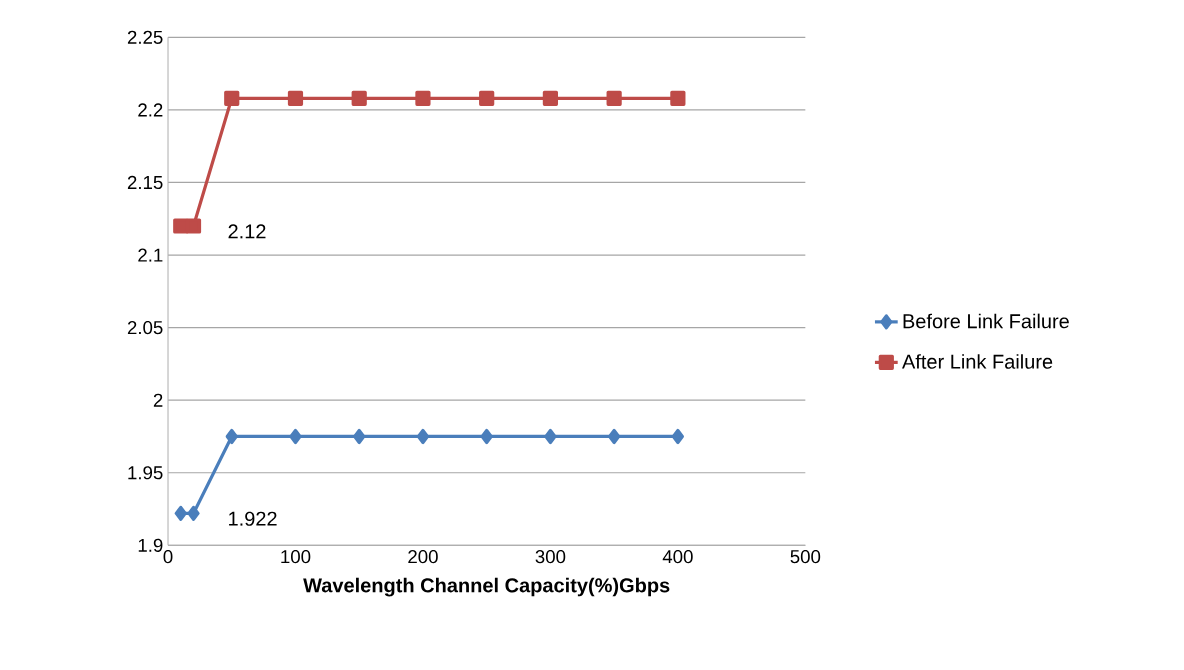 This screenshot has height=670, width=1184. What do you see at coordinates (677, 557) in the screenshot?
I see `x-tick-label: 400` at bounding box center [677, 557].